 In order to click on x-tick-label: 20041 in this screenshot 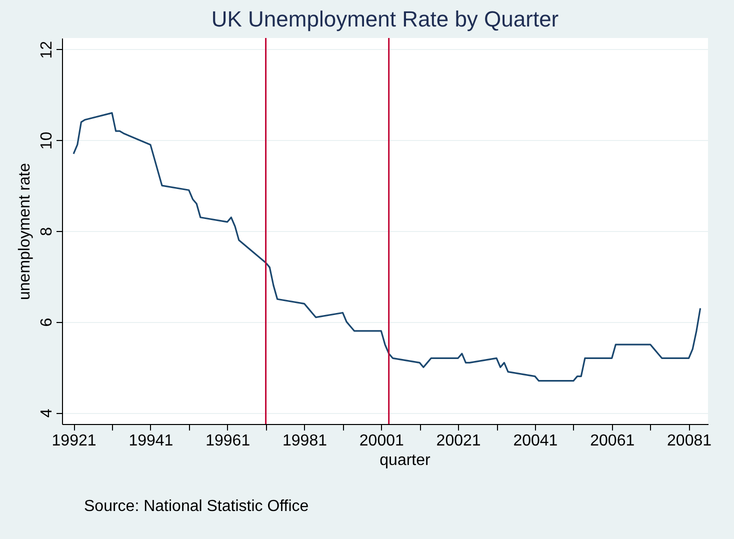, I will do `click(535, 441)`.